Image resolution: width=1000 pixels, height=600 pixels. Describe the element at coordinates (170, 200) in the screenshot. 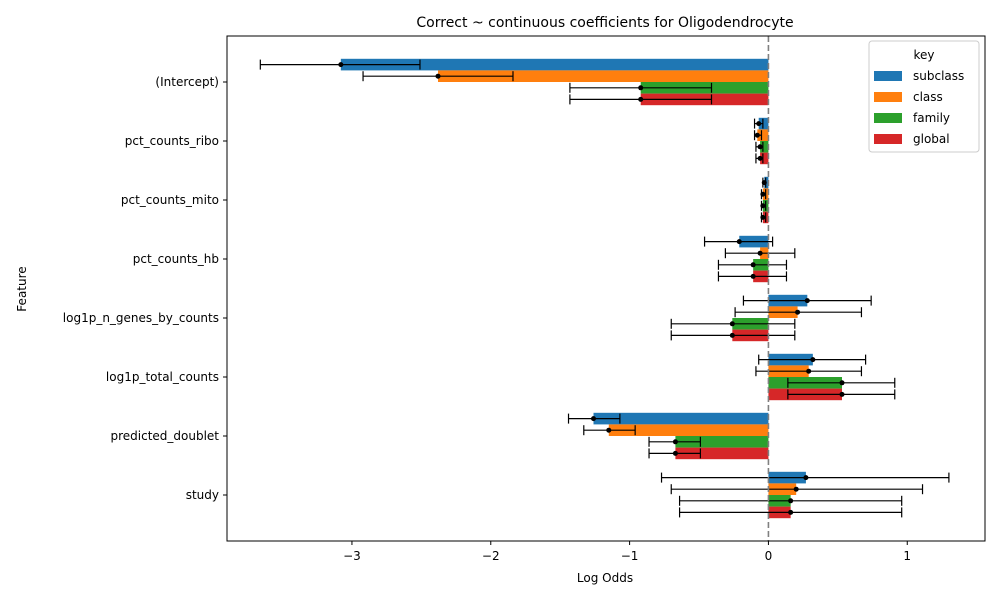

I see `y-tick-label: pct_counts_mito` at that location.